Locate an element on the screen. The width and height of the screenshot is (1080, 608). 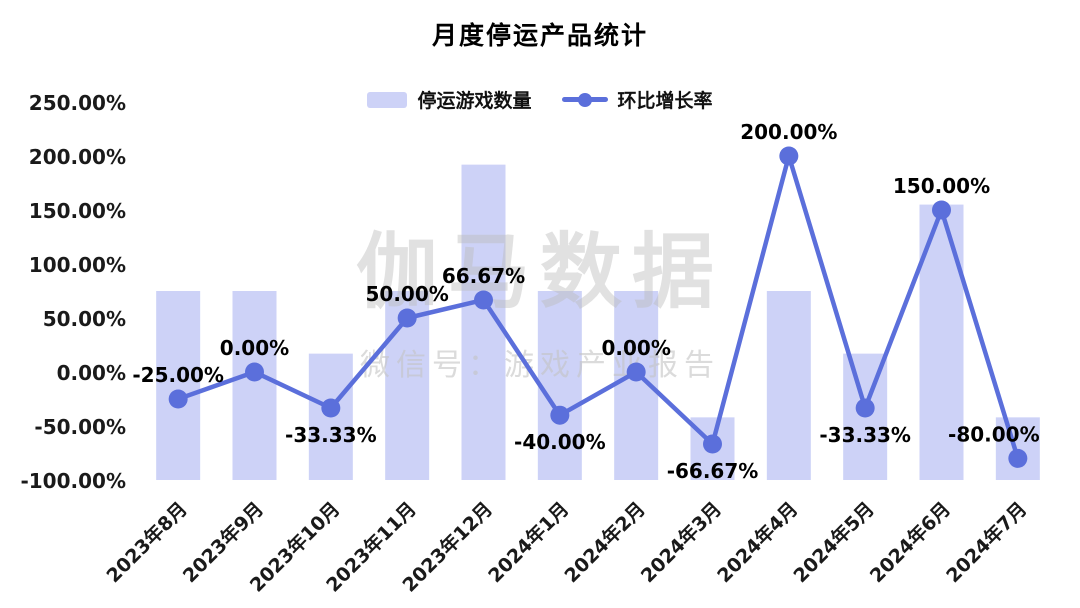
x-axis-category-label: 2024年3月 is located at coordinates (681, 542).